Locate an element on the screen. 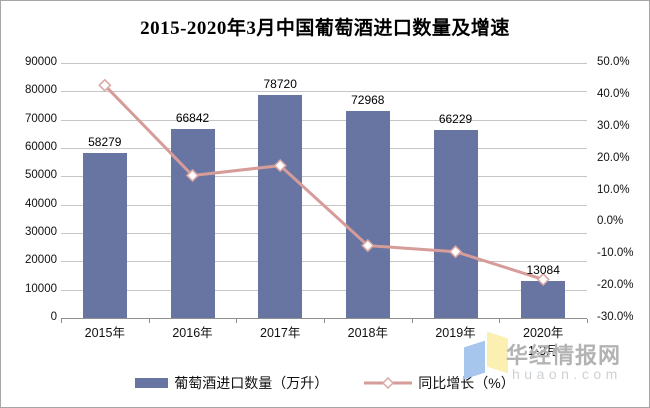 Image resolution: width=650 pixels, height=408 pixels. line-swatch-icon is located at coordinates (388, 383).